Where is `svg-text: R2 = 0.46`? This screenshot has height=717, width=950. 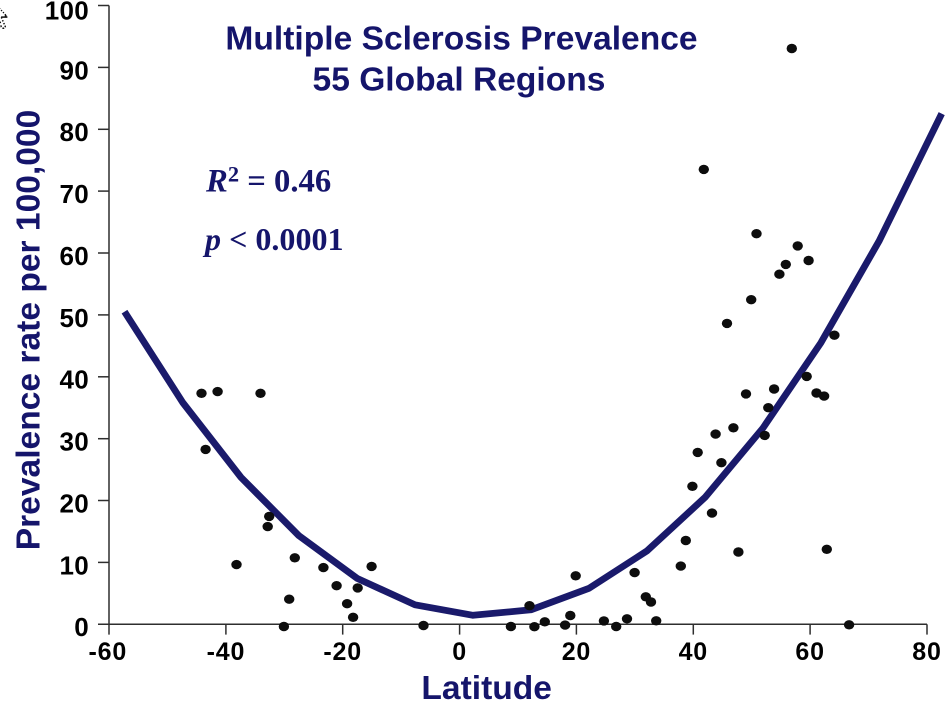 svg-text: R2 = 0.46 is located at coordinates (268, 181).